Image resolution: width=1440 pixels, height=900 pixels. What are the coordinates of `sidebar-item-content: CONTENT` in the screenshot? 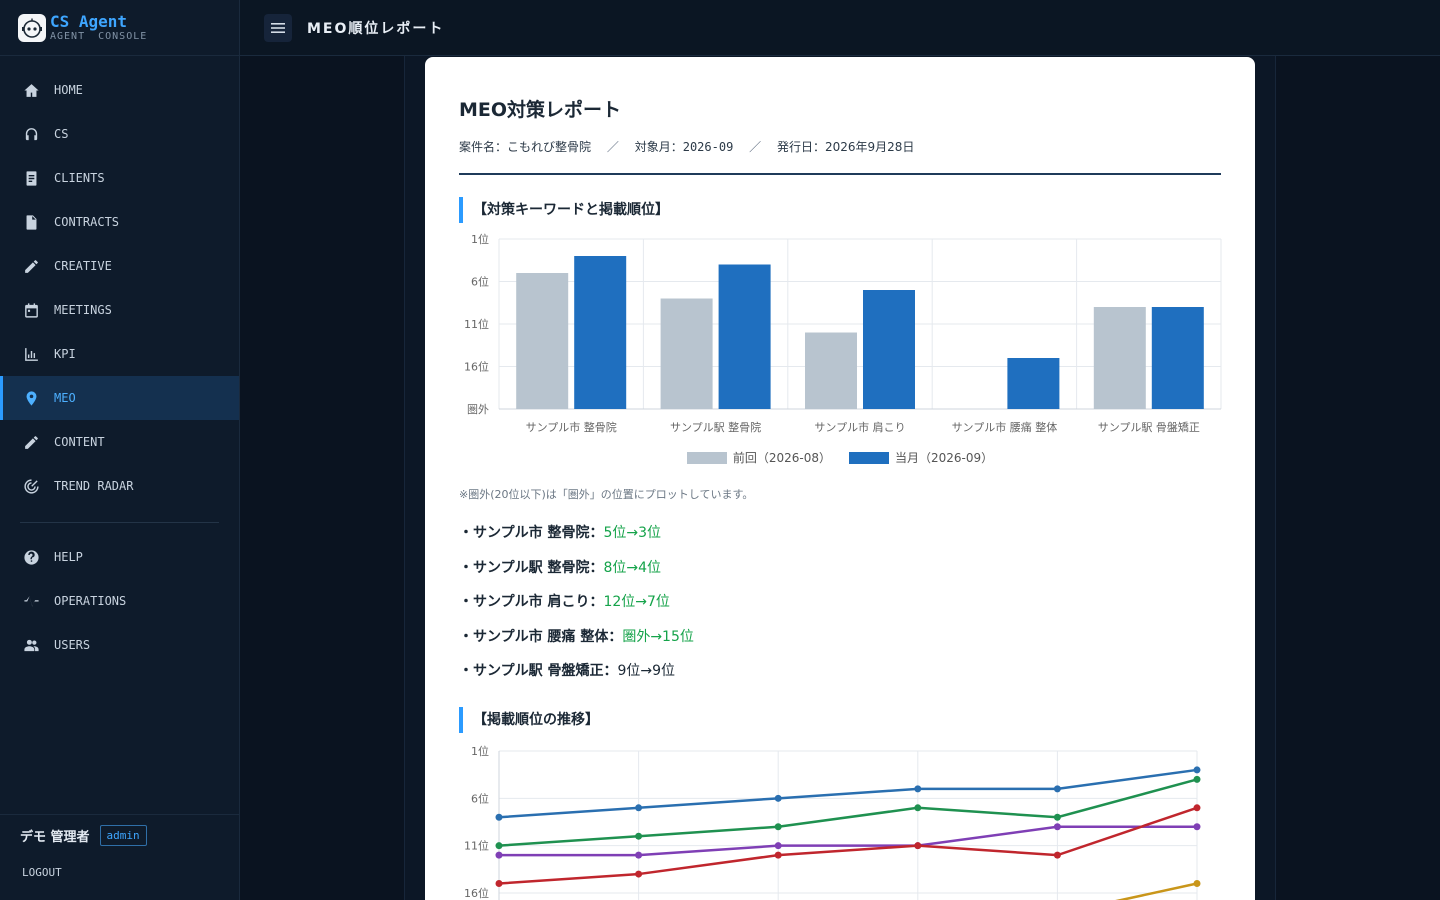 It's located at (119, 442).